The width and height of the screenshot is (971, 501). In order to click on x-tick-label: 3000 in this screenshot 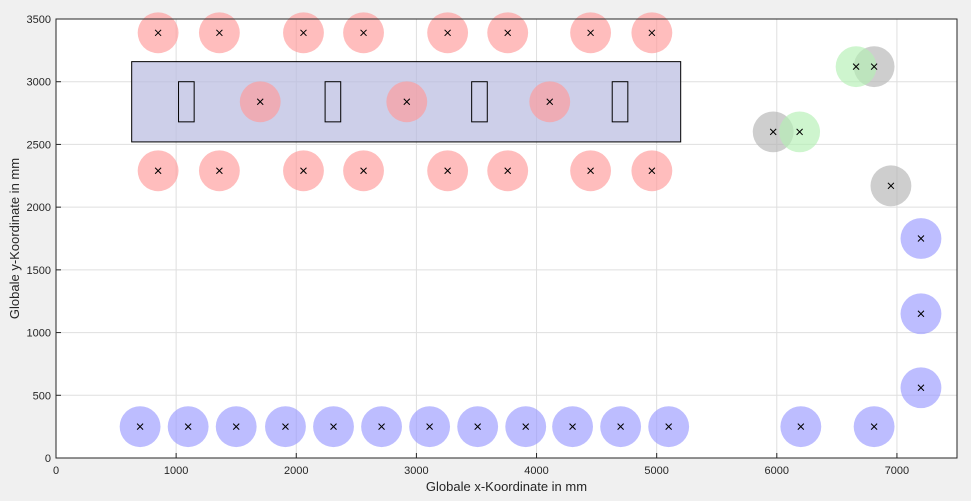, I will do `click(416, 471)`.